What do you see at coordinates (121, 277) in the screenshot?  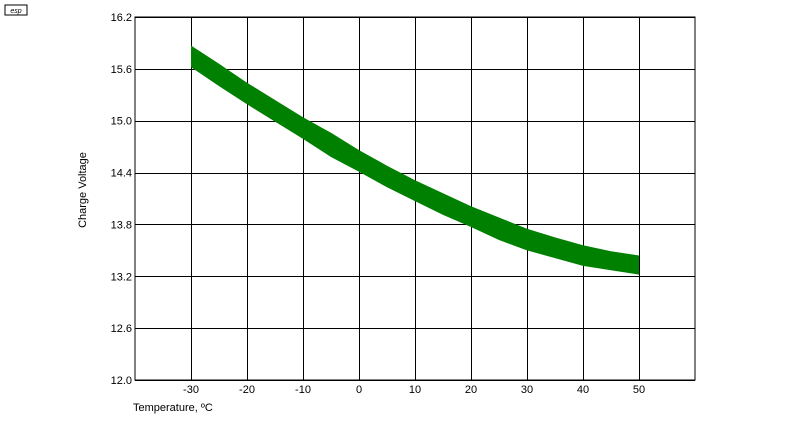 I see `y-tick-label: 13.2` at bounding box center [121, 277].